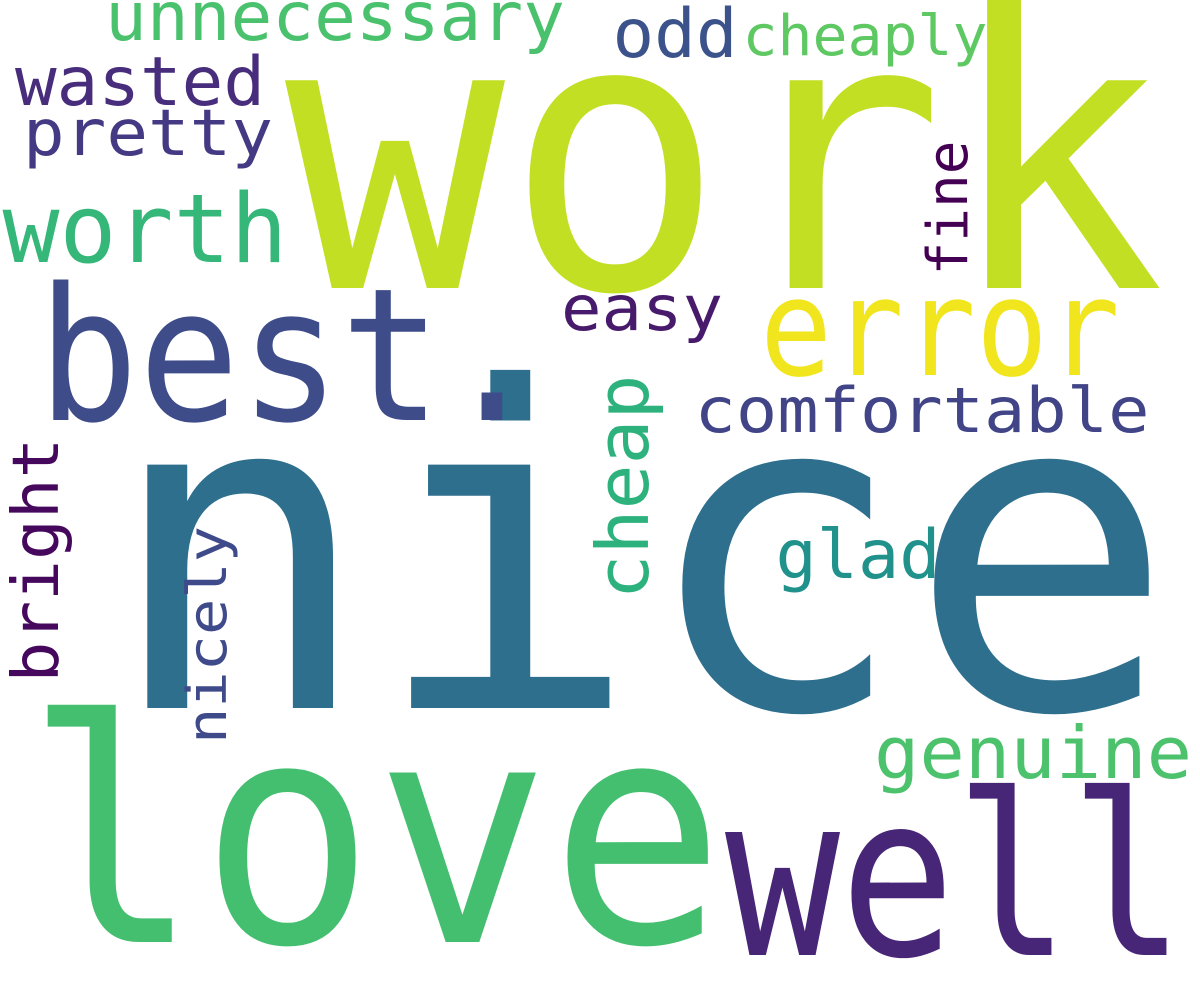 The image size is (1200, 1000). I want to click on word-unnecessary: unnecessary, so click(335, 28).